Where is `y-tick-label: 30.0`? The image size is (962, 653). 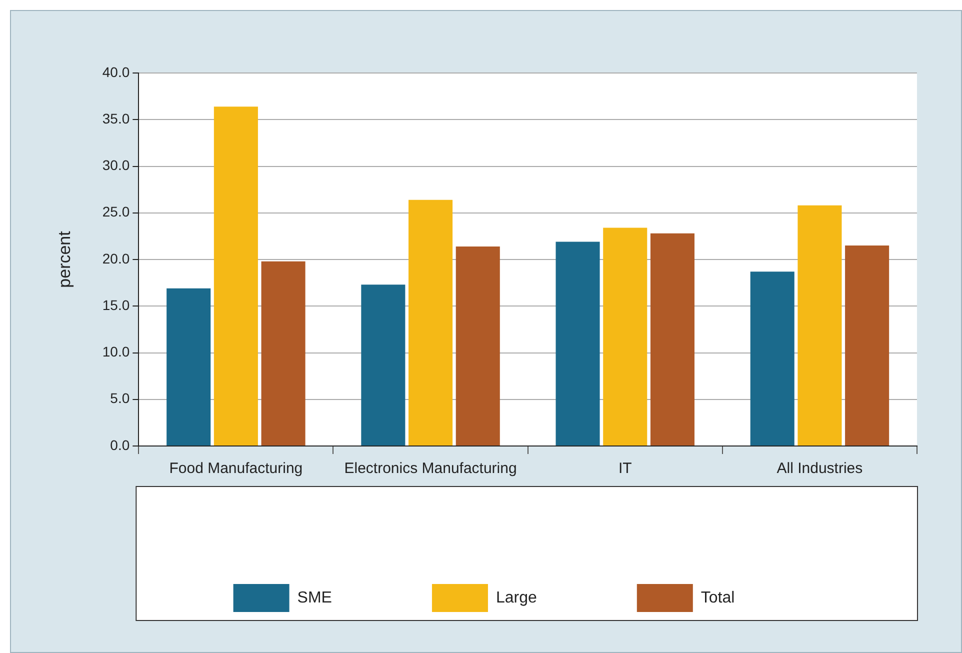
y-tick-label: 30.0 is located at coordinates (116, 165).